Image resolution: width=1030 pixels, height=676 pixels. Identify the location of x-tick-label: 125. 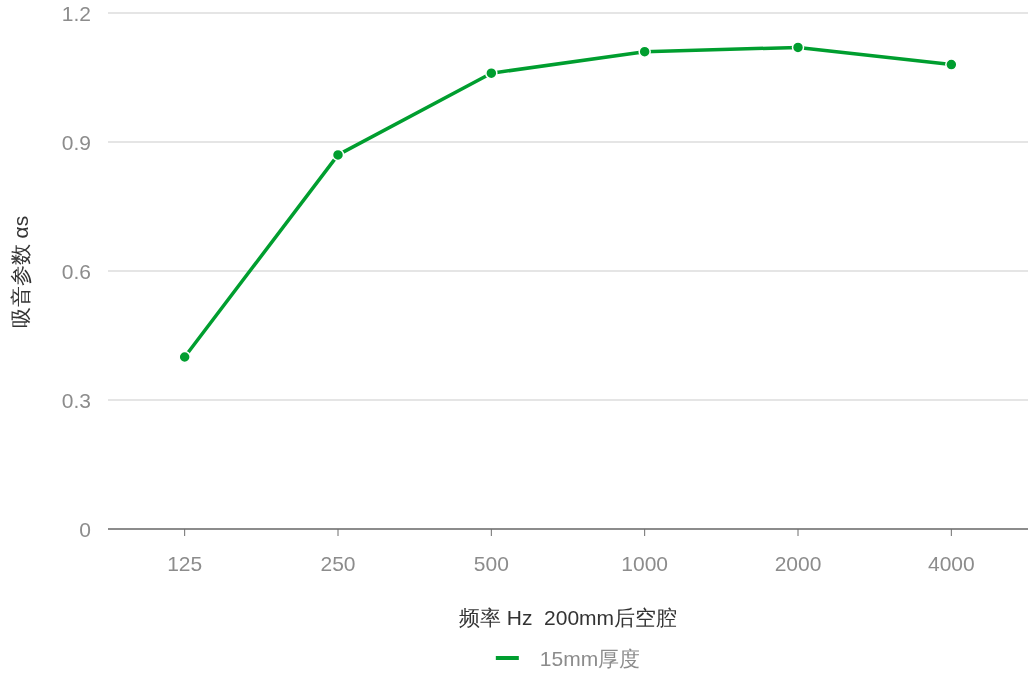
(185, 563).